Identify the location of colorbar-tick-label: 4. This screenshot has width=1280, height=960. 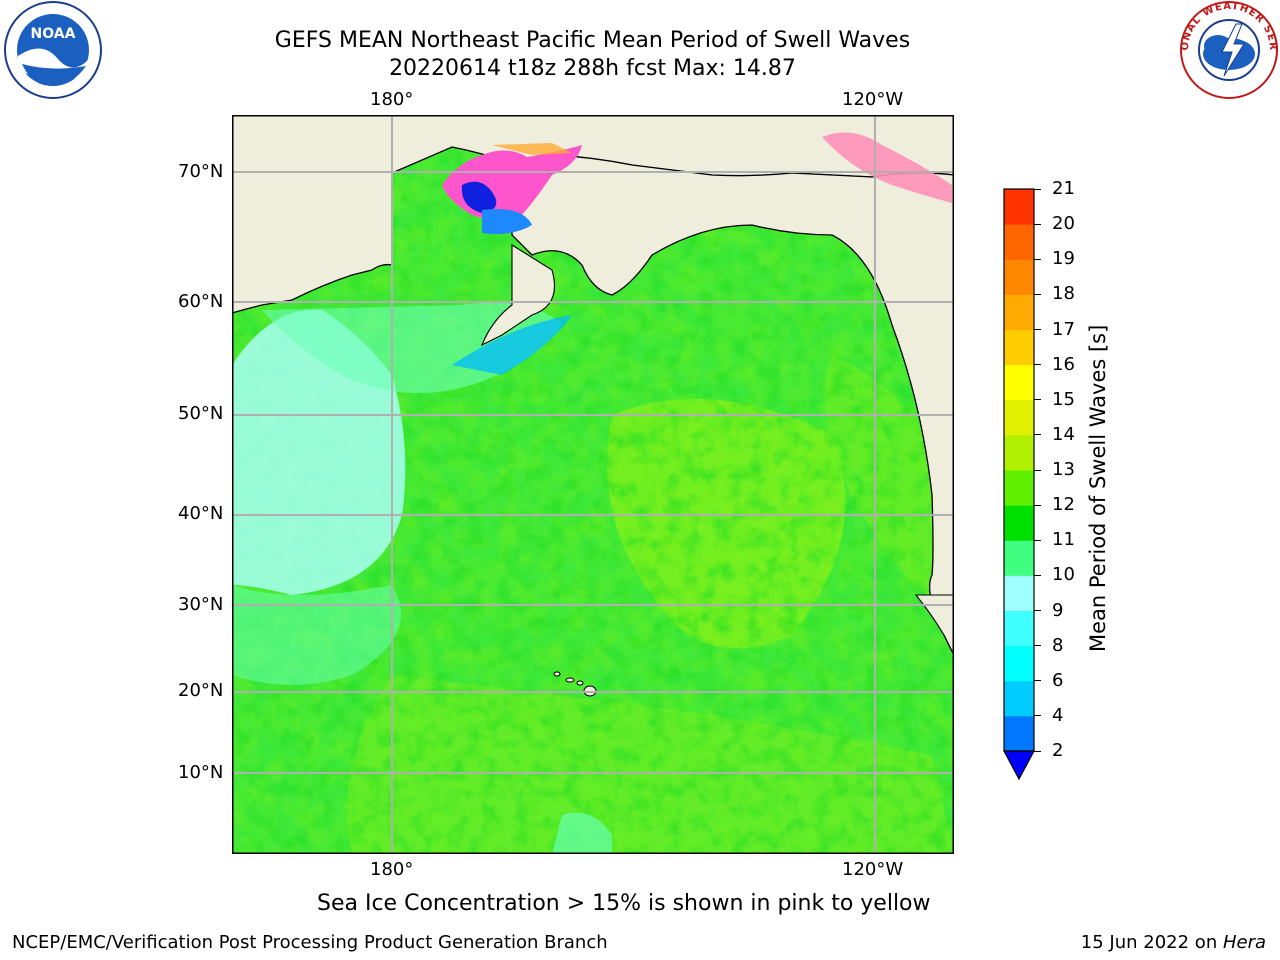
(1058, 715).